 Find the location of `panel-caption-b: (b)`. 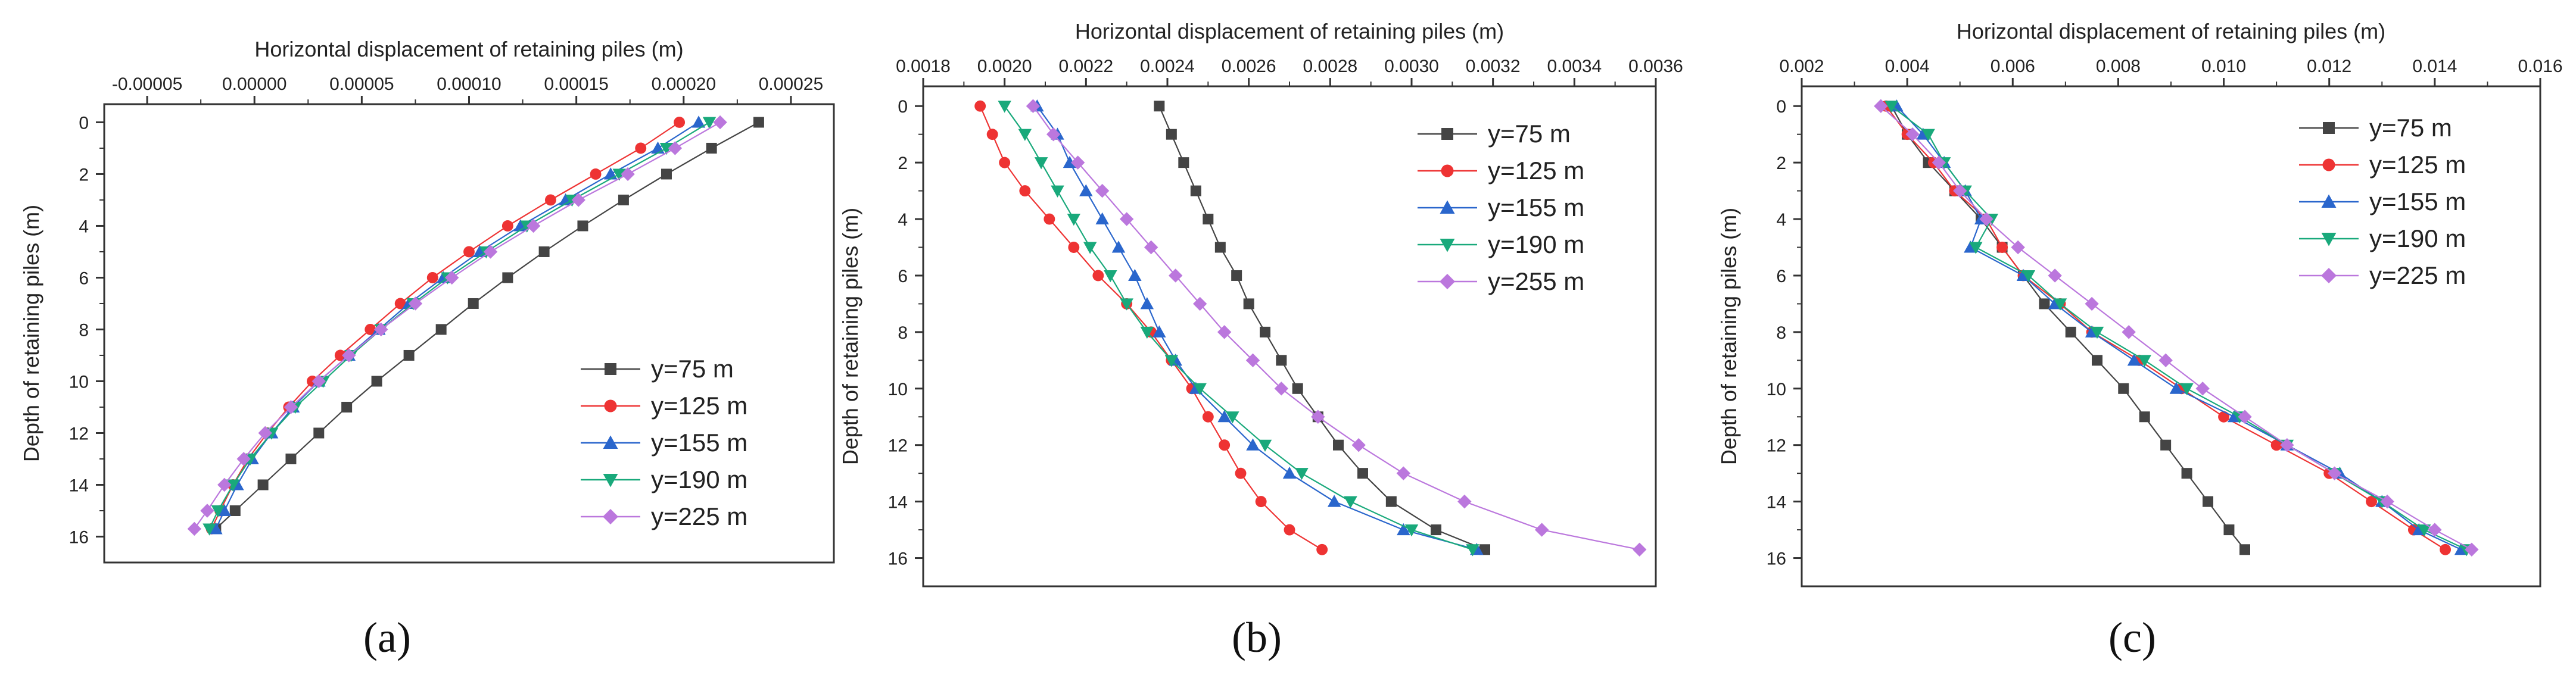

panel-caption-b: (b) is located at coordinates (1257, 637).